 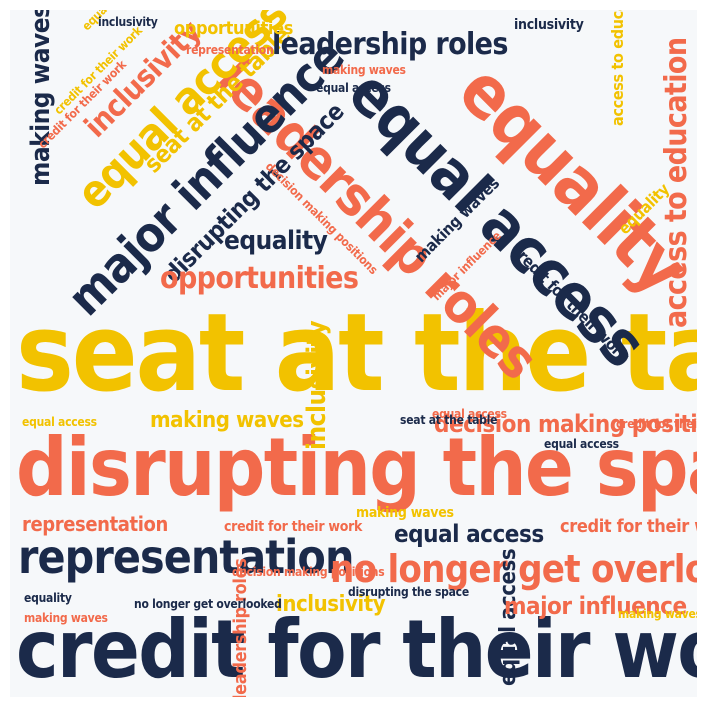 What do you see at coordinates (234, 28) in the screenshot?
I see `word-opportunities-2: opportunities` at bounding box center [234, 28].